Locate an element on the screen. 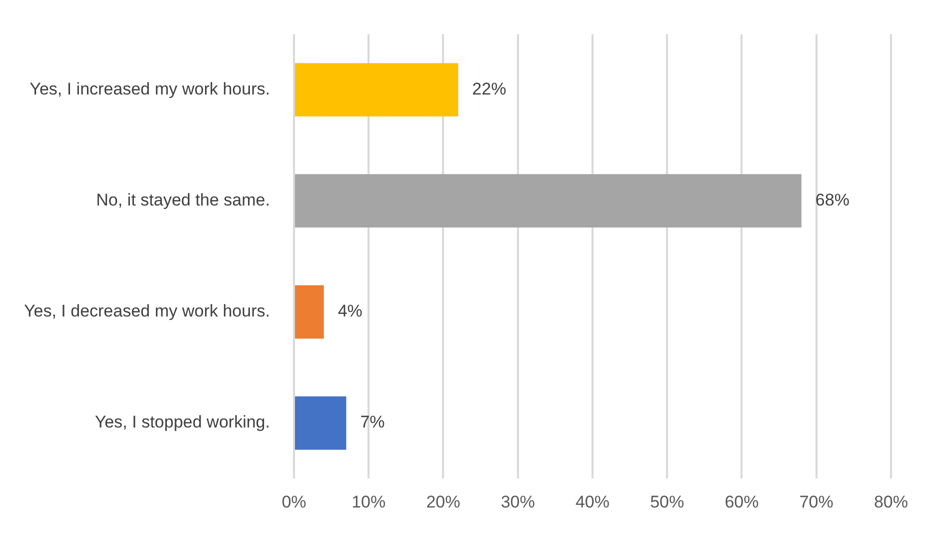 Image resolution: width=930 pixels, height=539 pixels. data-label: 68% is located at coordinates (832, 200).